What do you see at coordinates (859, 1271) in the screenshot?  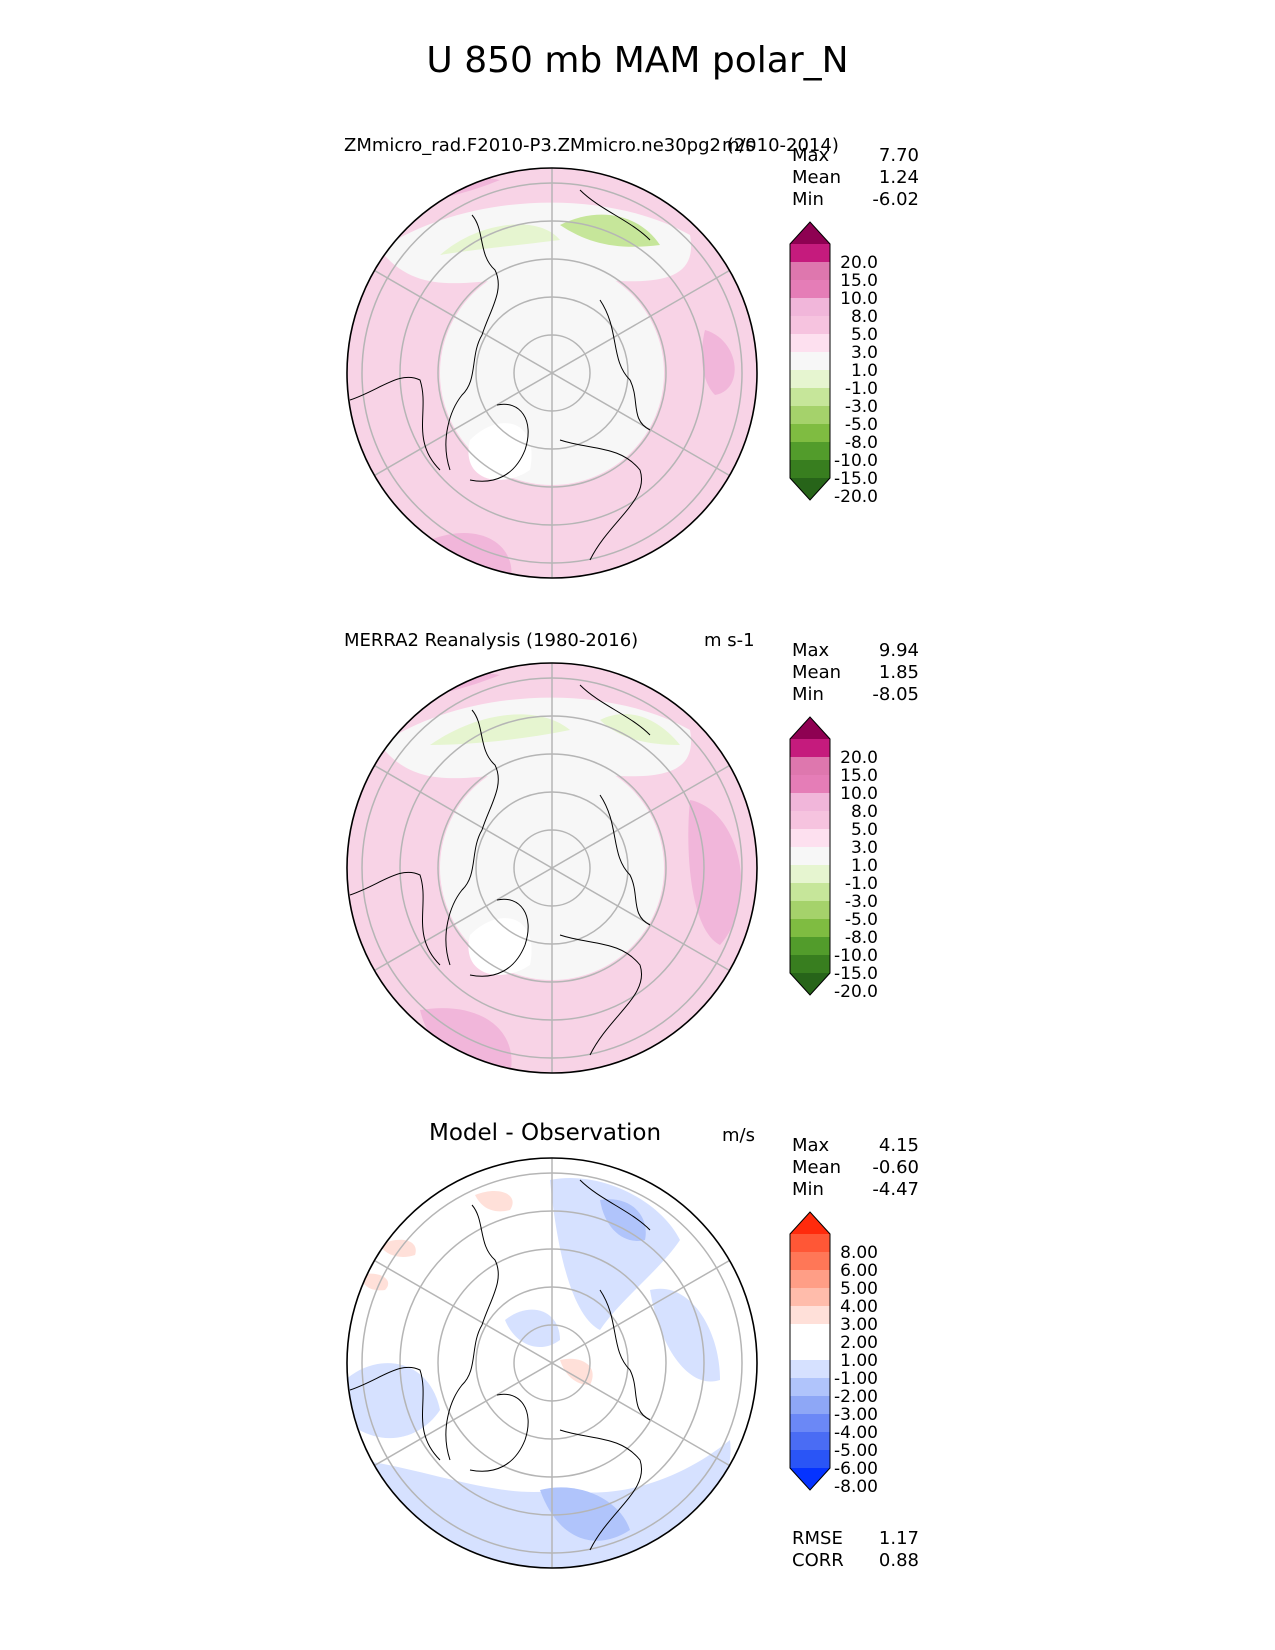 I see `colorbar-tick-label: 6.00` at bounding box center [859, 1271].